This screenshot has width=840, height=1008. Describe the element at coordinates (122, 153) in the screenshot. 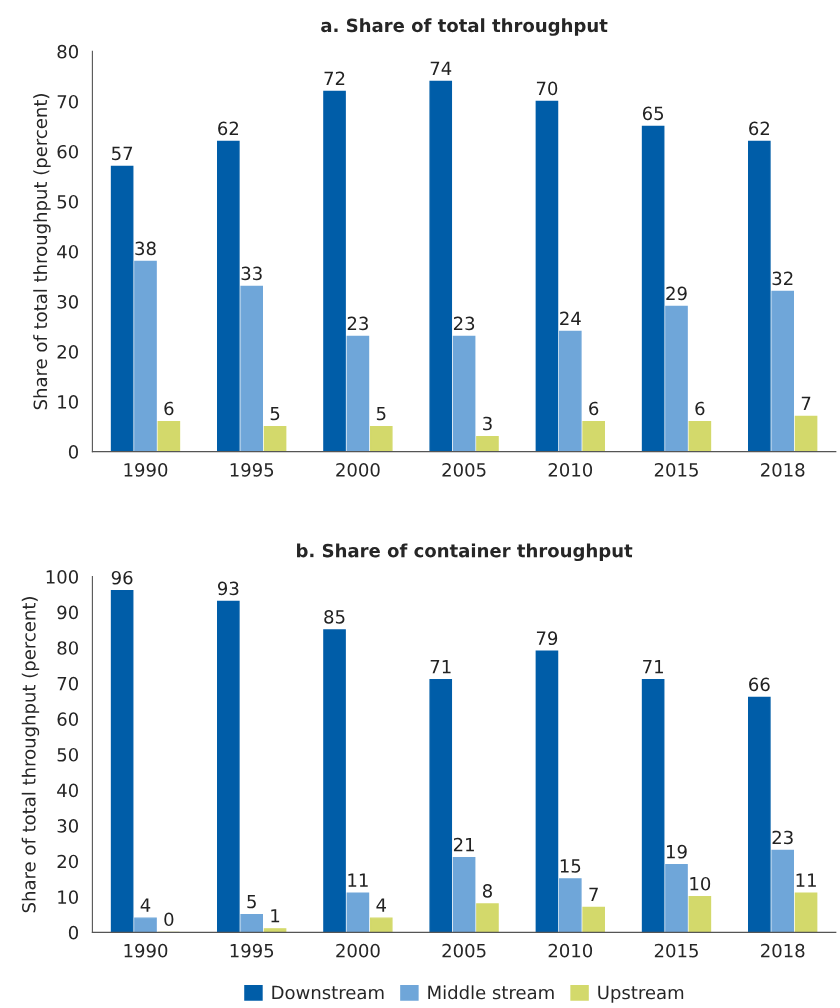

I see `data-label: 57` at that location.